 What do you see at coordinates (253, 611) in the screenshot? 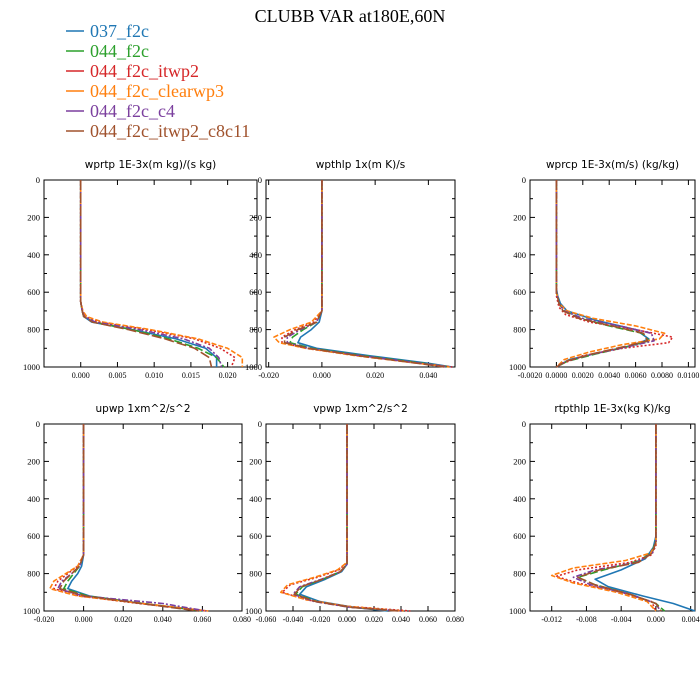
I see `ytick-label-4-5: 1000` at bounding box center [253, 611].